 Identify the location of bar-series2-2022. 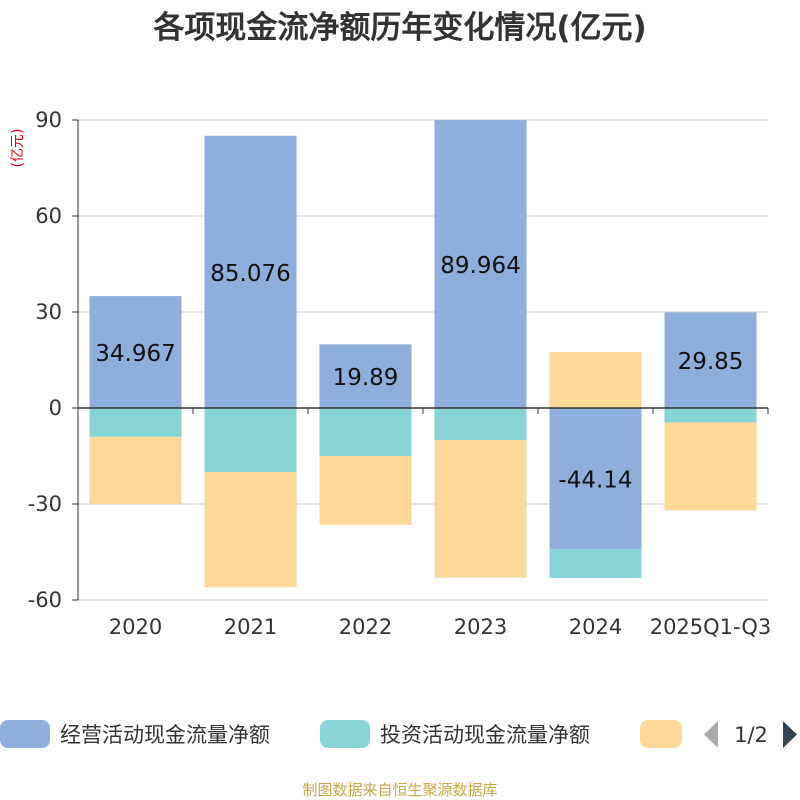
(365, 432).